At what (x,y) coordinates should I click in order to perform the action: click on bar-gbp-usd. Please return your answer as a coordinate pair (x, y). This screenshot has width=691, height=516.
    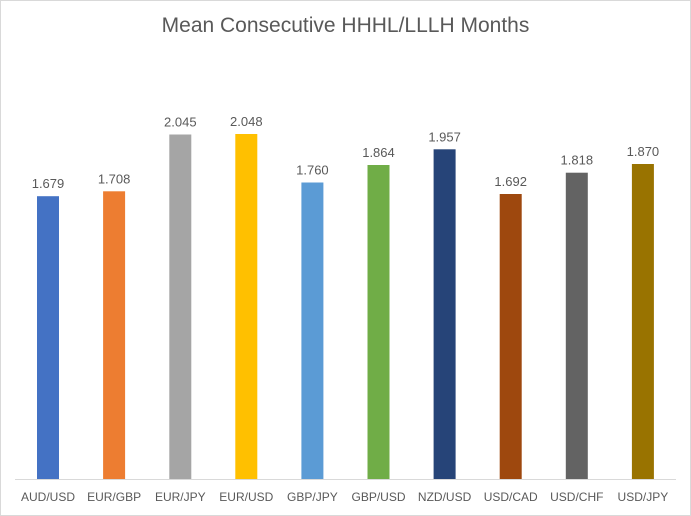
    Looking at the image, I should click on (378, 322).